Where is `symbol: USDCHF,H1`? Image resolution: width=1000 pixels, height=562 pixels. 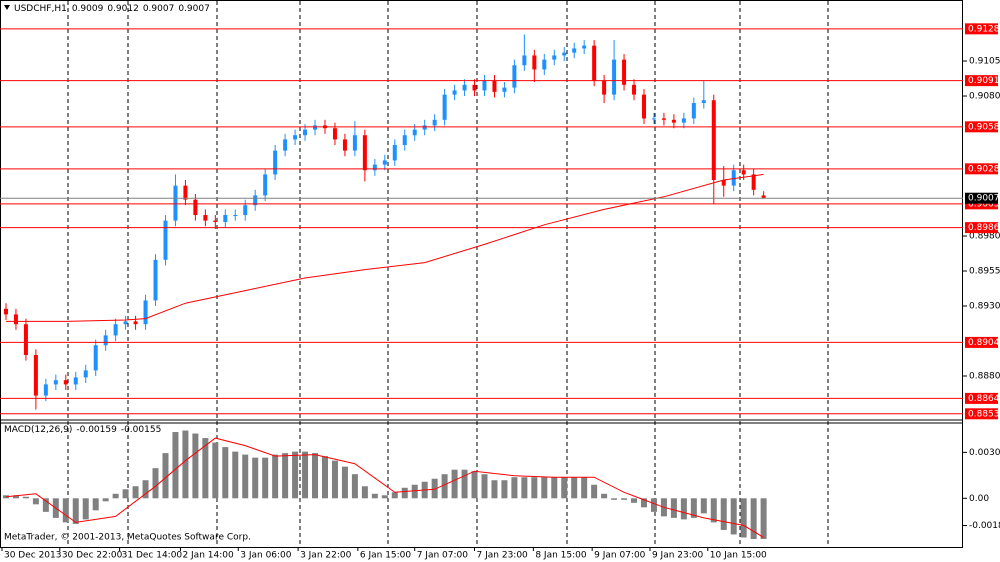 symbol: USDCHF,H1 is located at coordinates (40, 9).